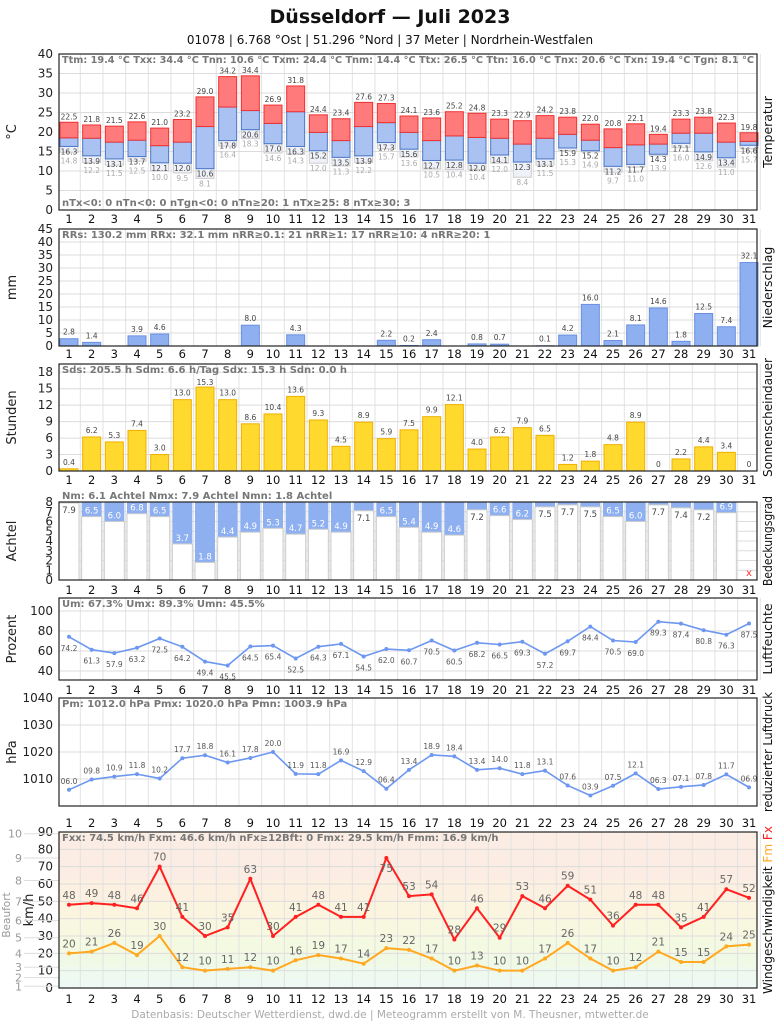  What do you see at coordinates (136, 219) in the screenshot?
I see `x-tick-label: 4` at bounding box center [136, 219].